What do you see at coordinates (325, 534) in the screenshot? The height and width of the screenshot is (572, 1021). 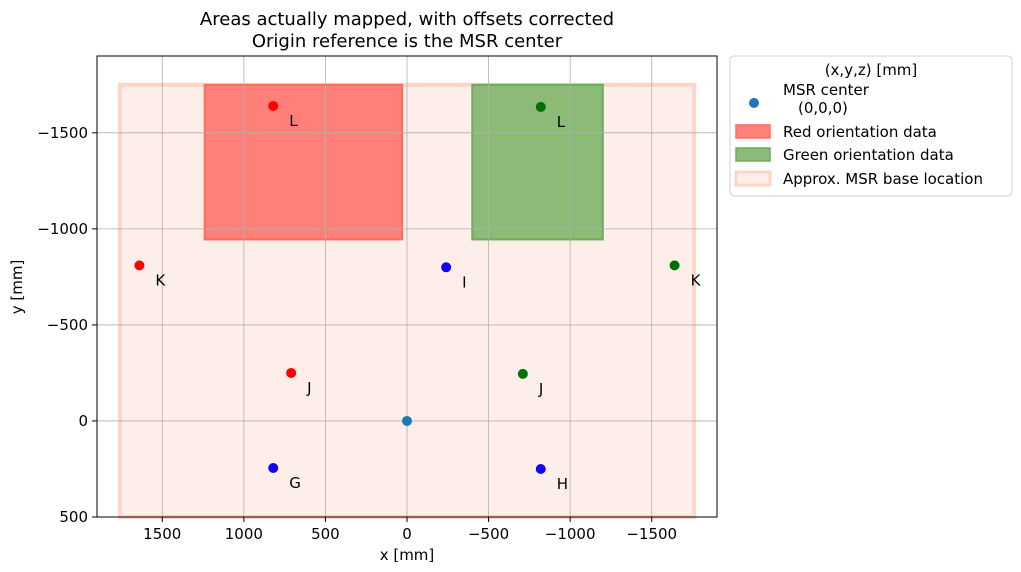 I see `x-tick-label: 500` at bounding box center [325, 534].